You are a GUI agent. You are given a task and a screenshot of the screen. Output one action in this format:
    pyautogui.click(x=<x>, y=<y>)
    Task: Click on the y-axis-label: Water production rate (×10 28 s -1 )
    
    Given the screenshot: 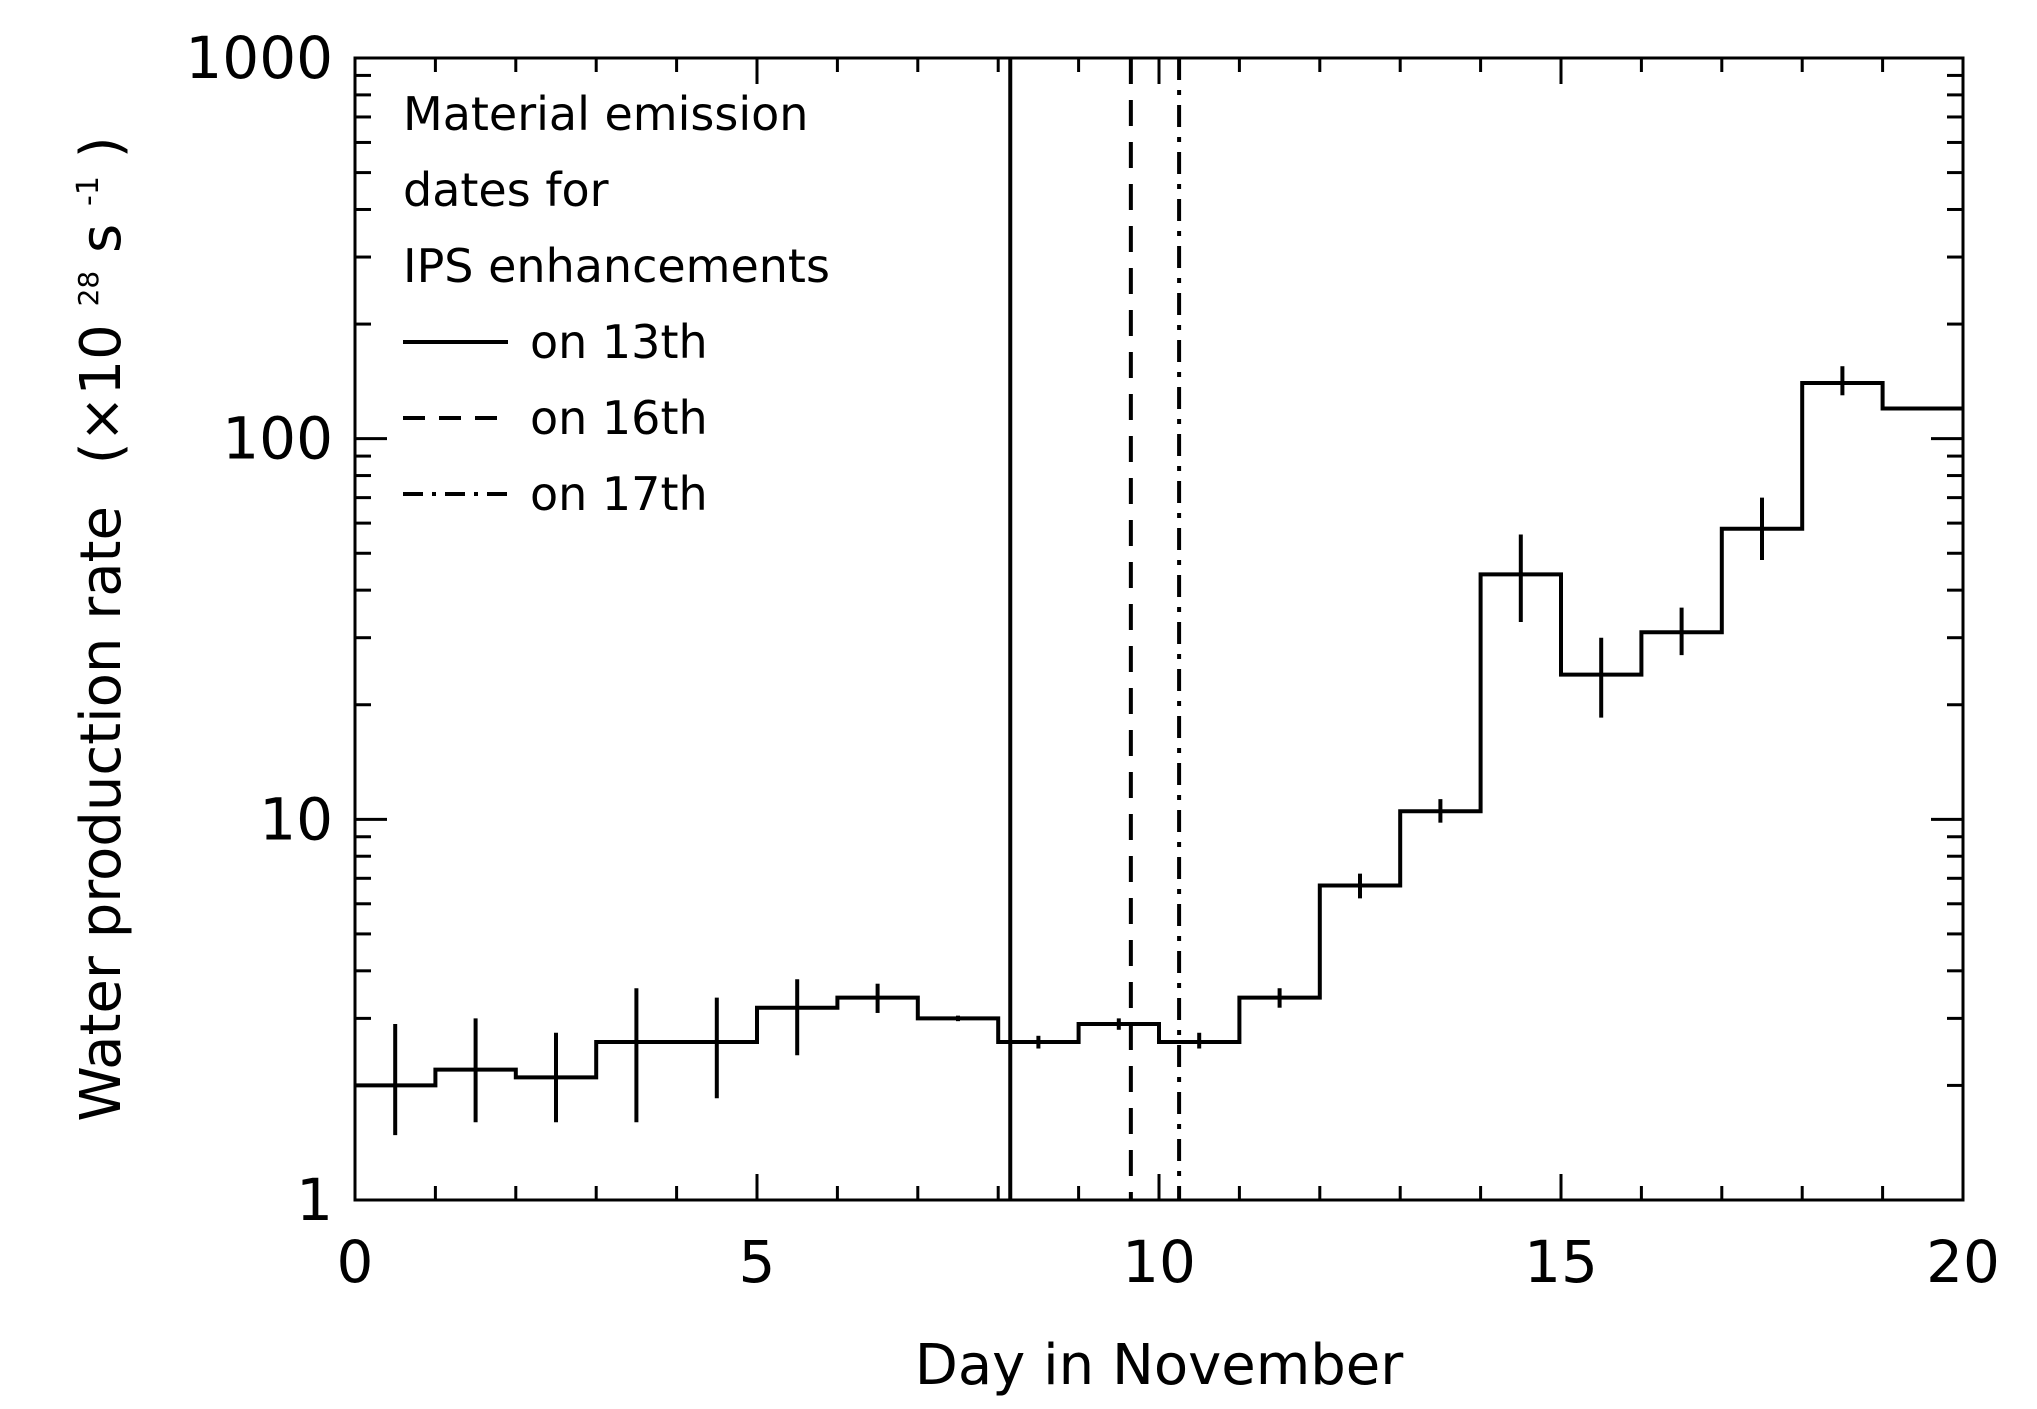 What is the action you would take?
    pyautogui.click(x=90, y=628)
    